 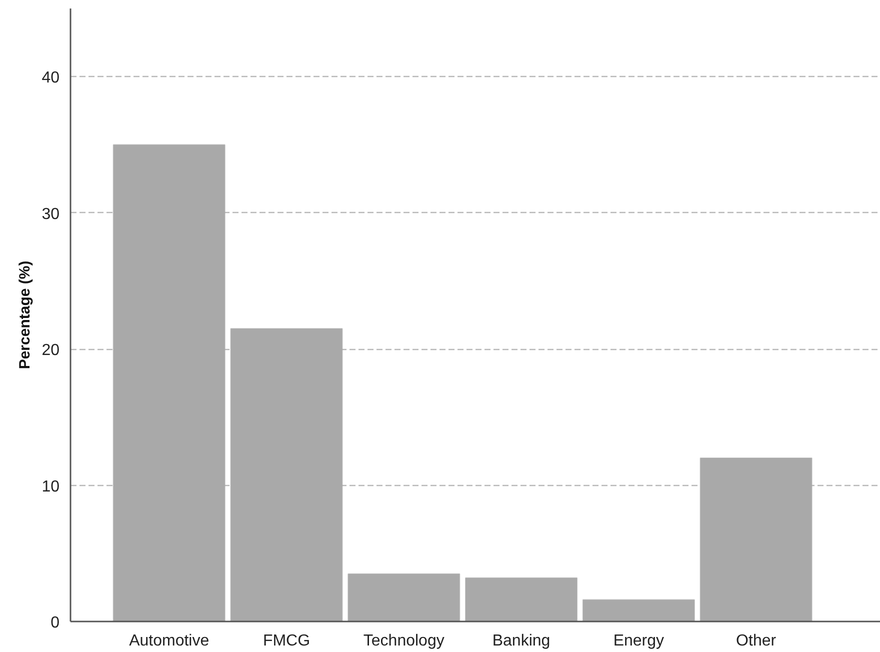 What do you see at coordinates (25, 315) in the screenshot?
I see `y-axis-title: Percentage (%)` at bounding box center [25, 315].